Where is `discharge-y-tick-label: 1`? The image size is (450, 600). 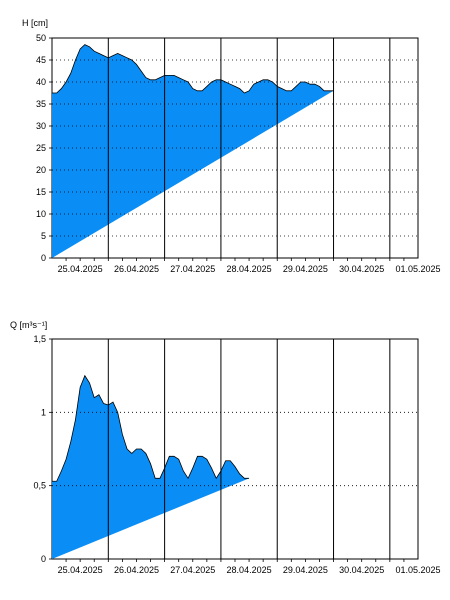
discharge-y-tick-label: 1 is located at coordinates (43, 412).